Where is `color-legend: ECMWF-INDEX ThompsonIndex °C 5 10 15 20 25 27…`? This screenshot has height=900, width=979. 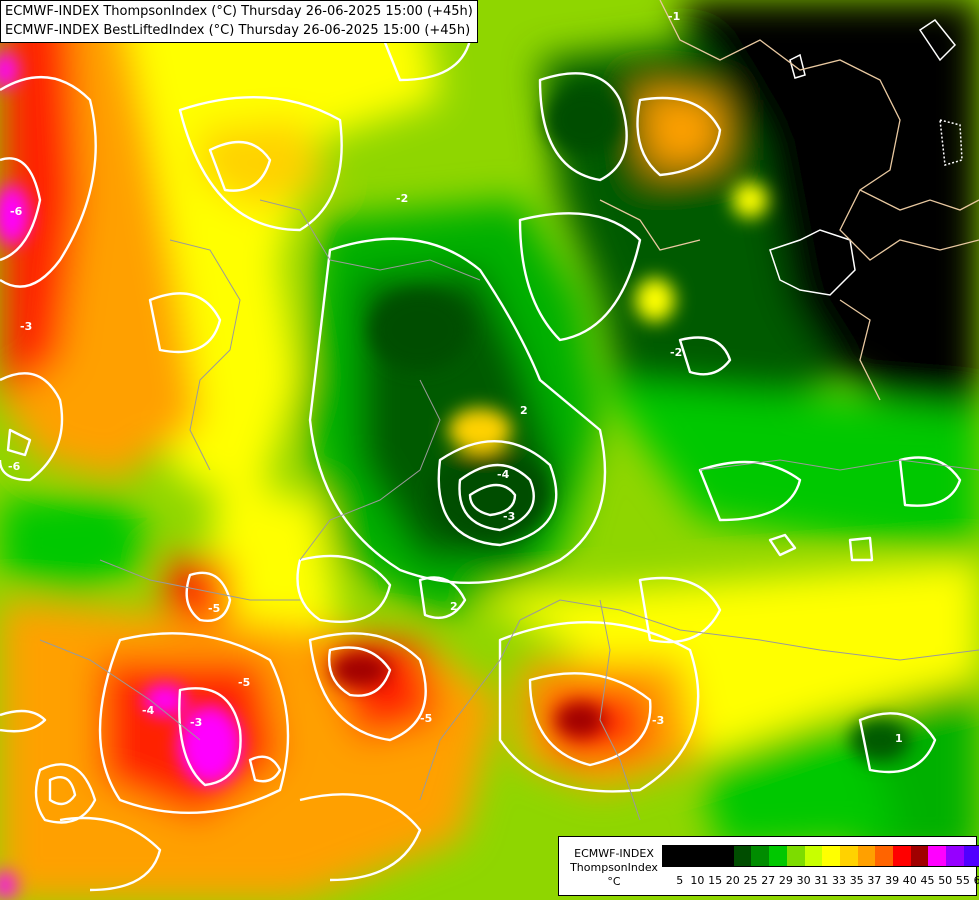 color-legend: ECMWF-INDEX ThompsonIndex °C 5 10 15 20 25 27… is located at coordinates (768, 866).